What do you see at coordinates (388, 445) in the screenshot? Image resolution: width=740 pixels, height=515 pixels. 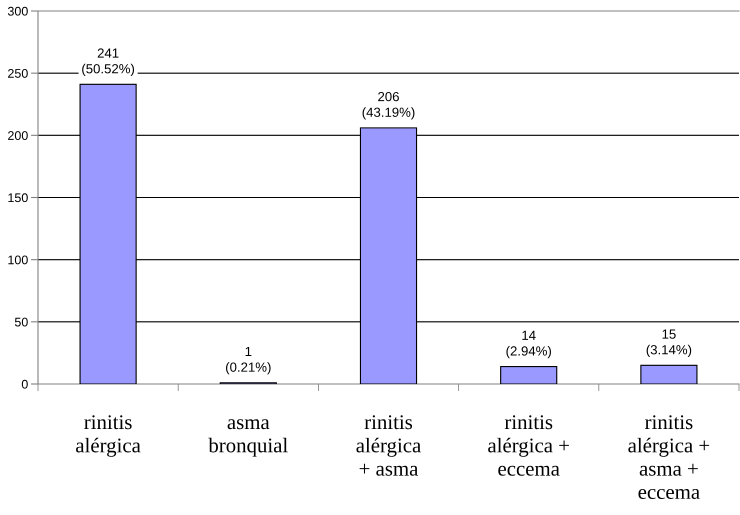 I see `x-tick-label: rinitis alérgica + asma` at bounding box center [388, 445].